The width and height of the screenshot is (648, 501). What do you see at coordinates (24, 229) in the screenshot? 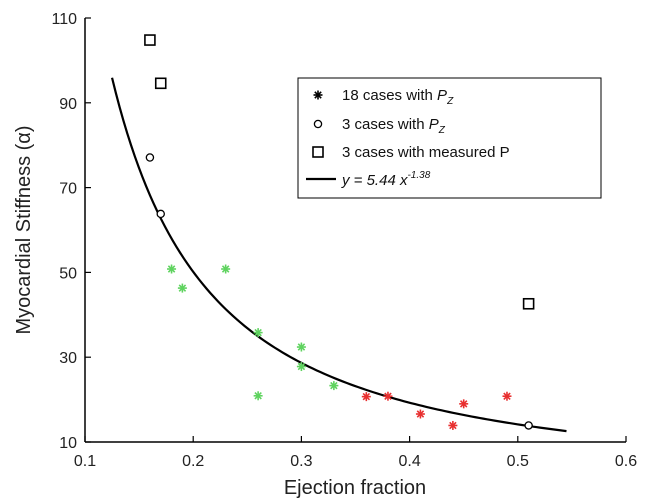
I see `y-axis-label: Myocardial Stiffness (α)` at bounding box center [24, 229].